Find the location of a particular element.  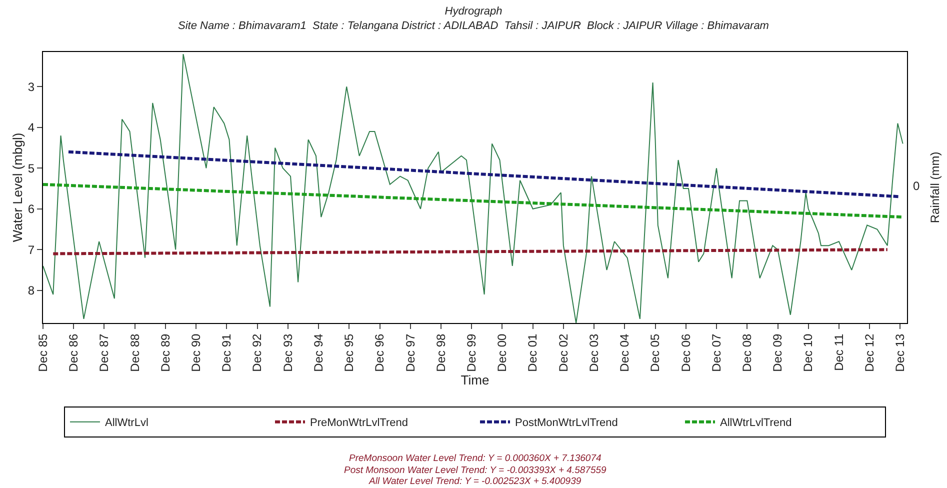

x-tick-label: Dec 85 is located at coordinates (43, 352).